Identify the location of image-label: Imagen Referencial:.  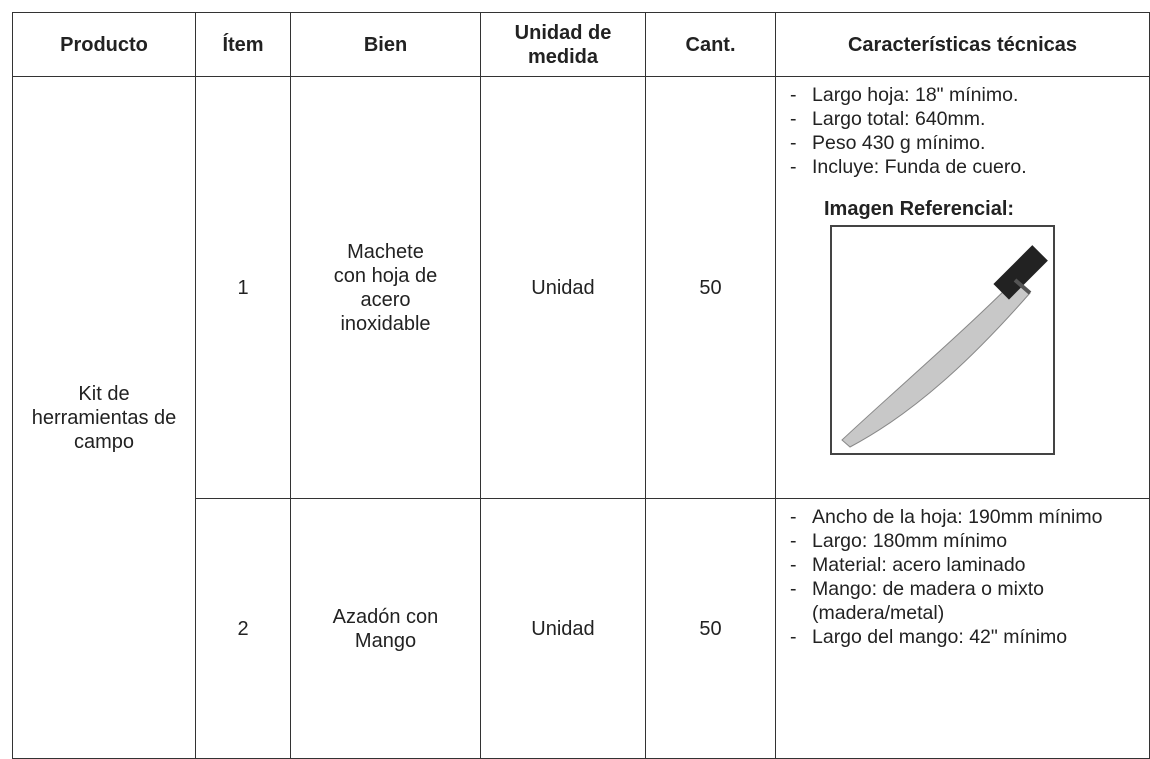
(919, 209).